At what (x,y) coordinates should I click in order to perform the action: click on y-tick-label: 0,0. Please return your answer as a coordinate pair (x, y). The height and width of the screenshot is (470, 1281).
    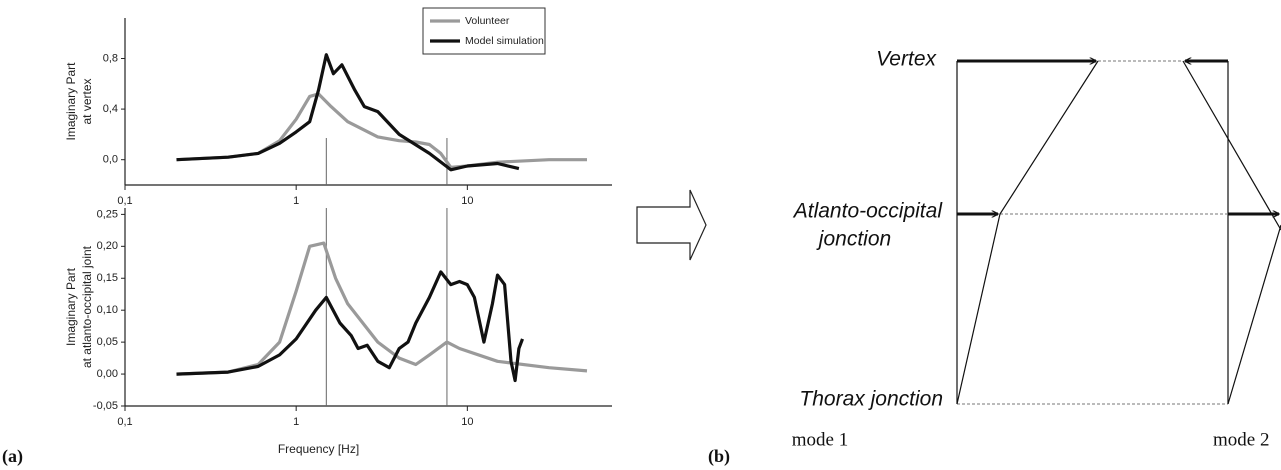
    Looking at the image, I should click on (110, 160).